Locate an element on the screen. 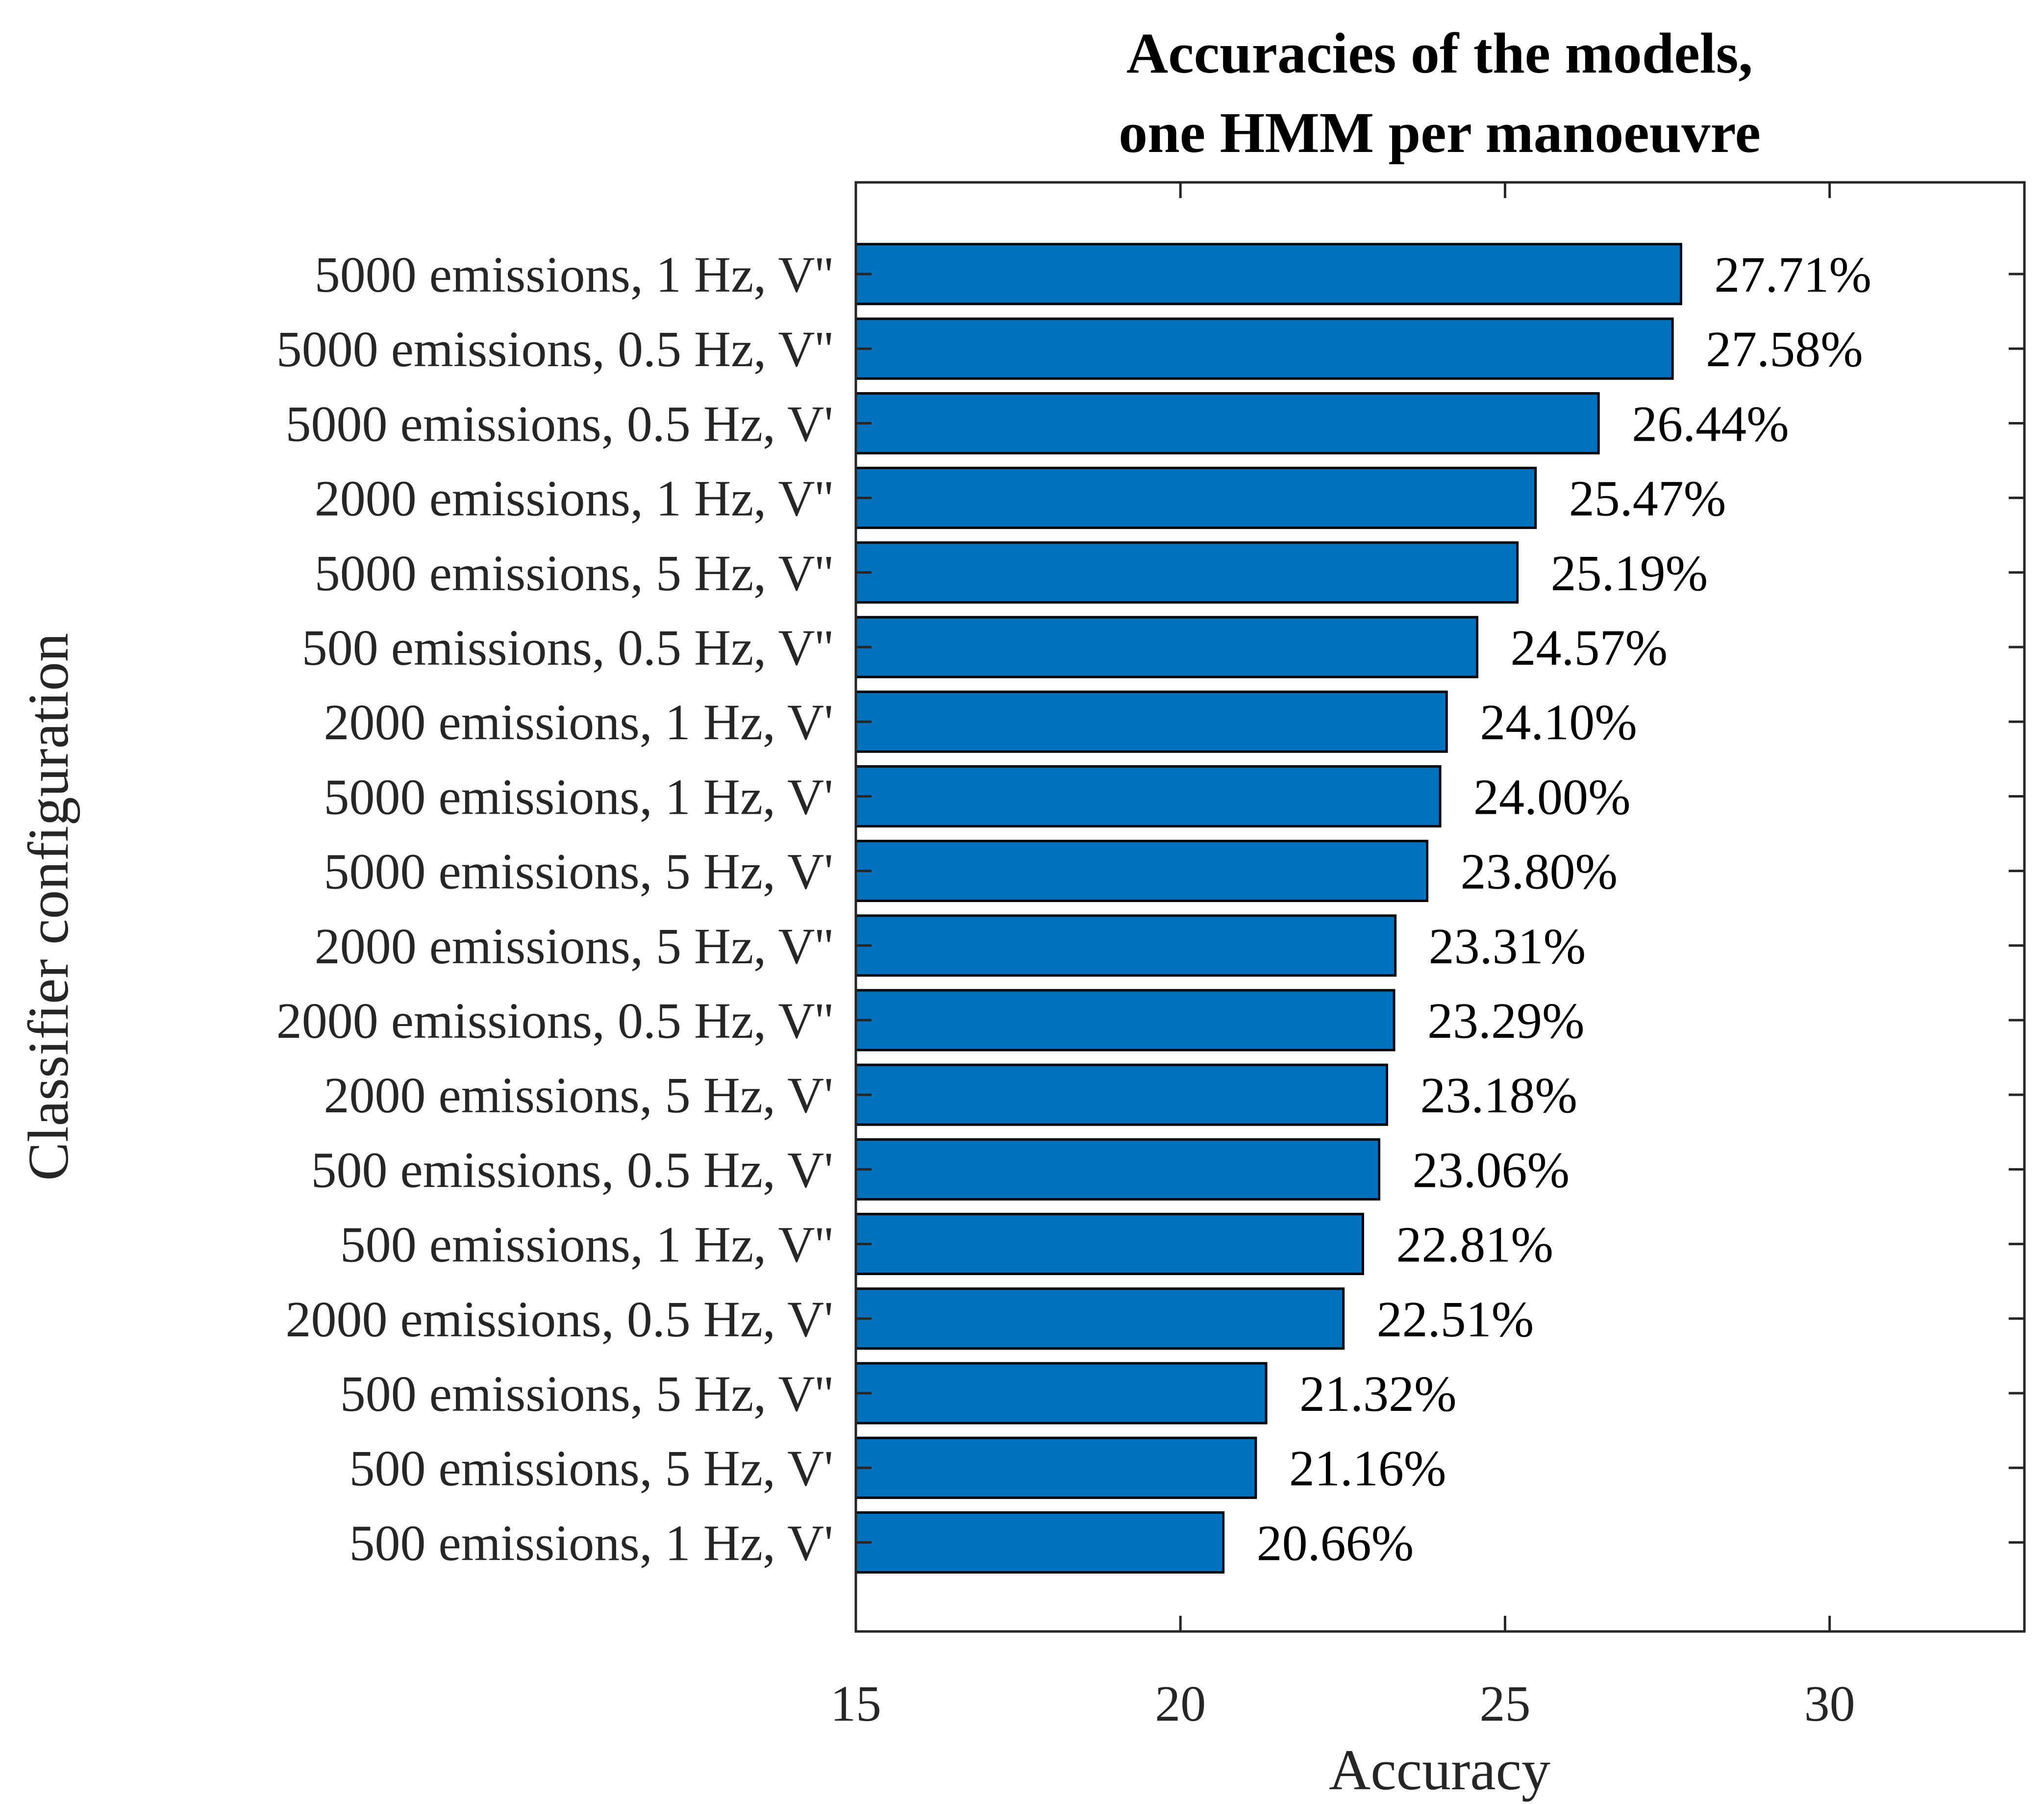 This screenshot has height=1804, width=2044. y-tick-label: 500 emissions, 1 Hz, V' is located at coordinates (591, 1543).